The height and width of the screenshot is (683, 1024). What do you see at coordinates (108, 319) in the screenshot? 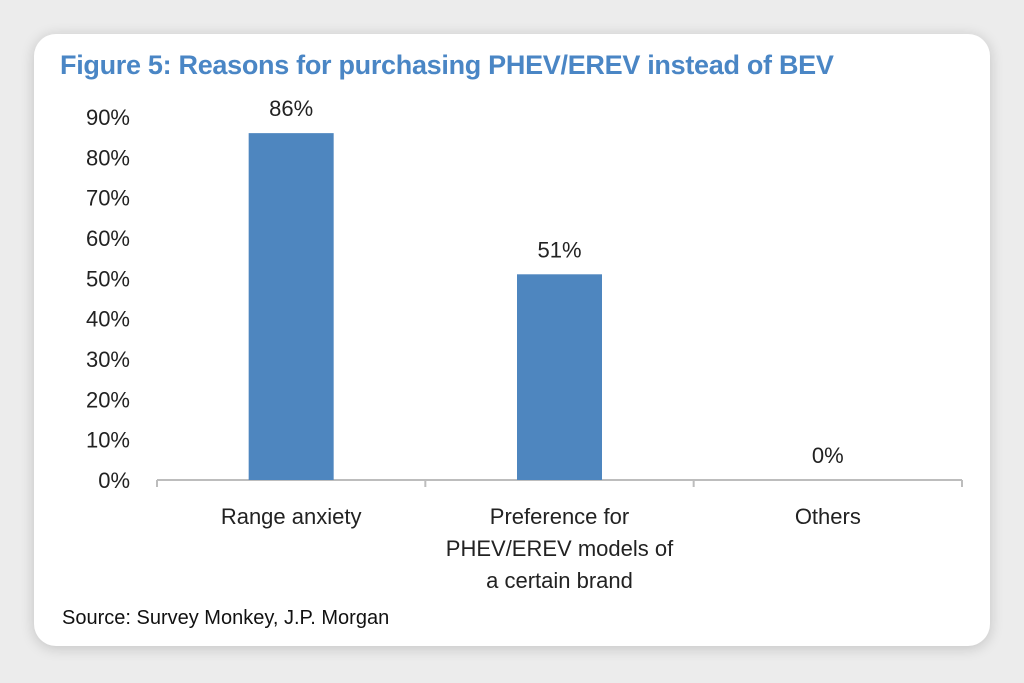
I see `y-tick-label: 40%` at bounding box center [108, 319].